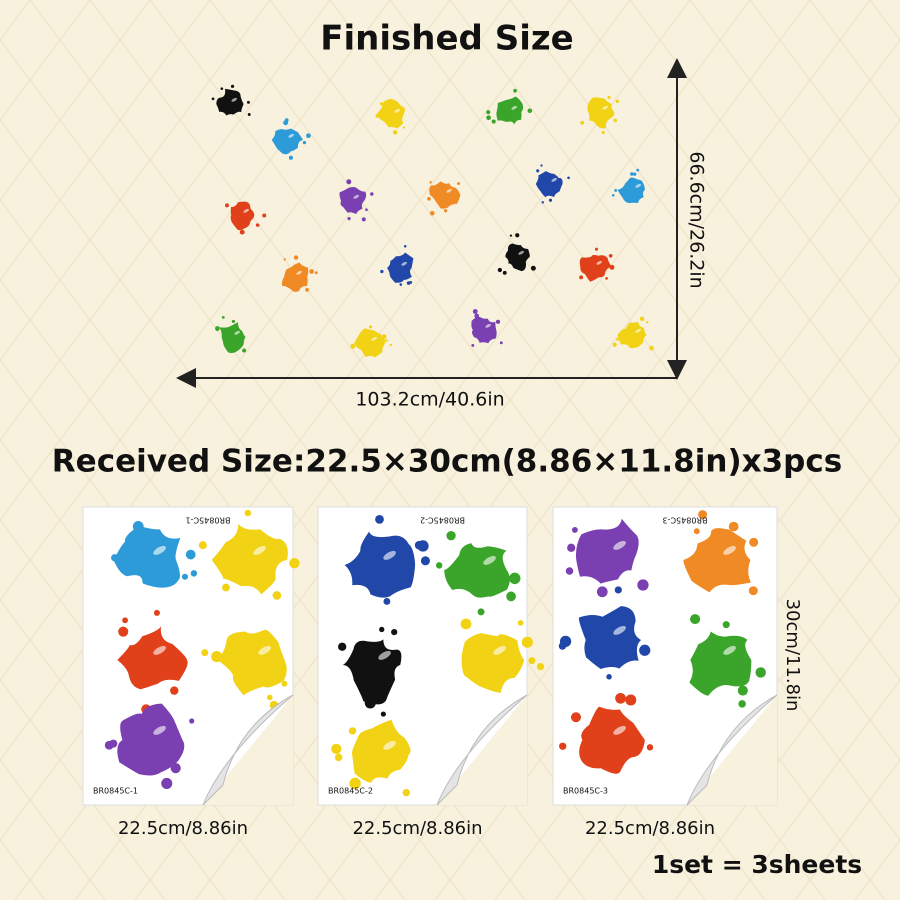 The height and width of the screenshot is (900, 900). I want to click on sheet-code-bottom: BR0845C-3, so click(585, 791).